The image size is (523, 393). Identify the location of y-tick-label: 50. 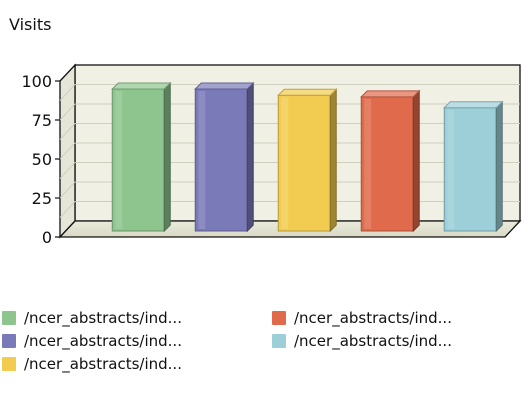
(42, 159).